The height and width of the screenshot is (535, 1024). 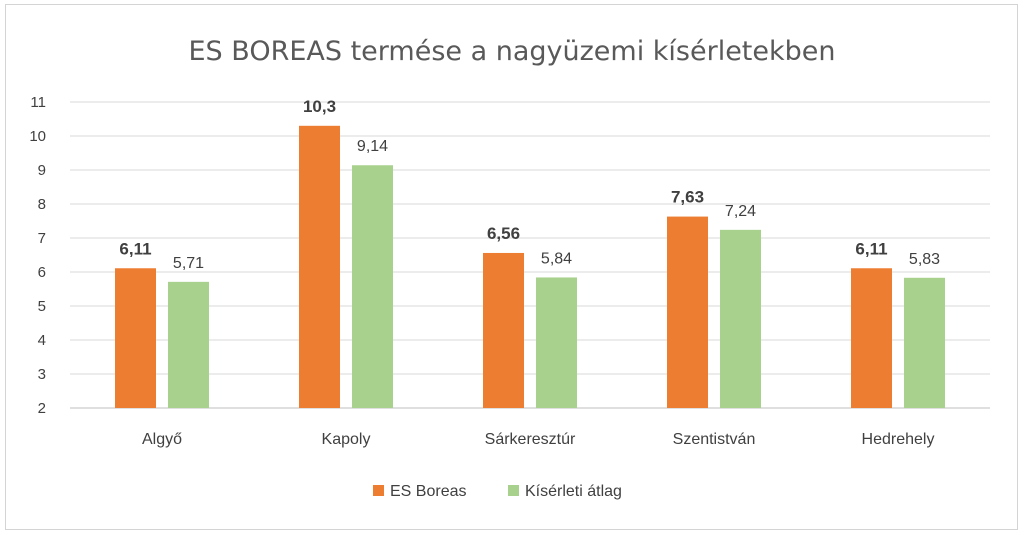 What do you see at coordinates (42, 306) in the screenshot?
I see `y-tick-label: 5` at bounding box center [42, 306].